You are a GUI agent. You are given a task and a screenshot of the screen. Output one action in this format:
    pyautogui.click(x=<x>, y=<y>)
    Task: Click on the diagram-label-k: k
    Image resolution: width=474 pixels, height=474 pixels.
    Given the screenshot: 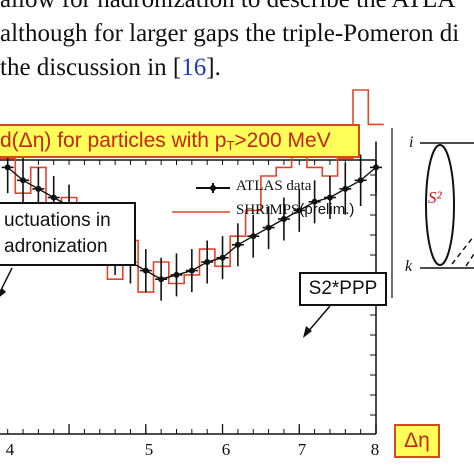 What is the action you would take?
    pyautogui.click(x=409, y=266)
    